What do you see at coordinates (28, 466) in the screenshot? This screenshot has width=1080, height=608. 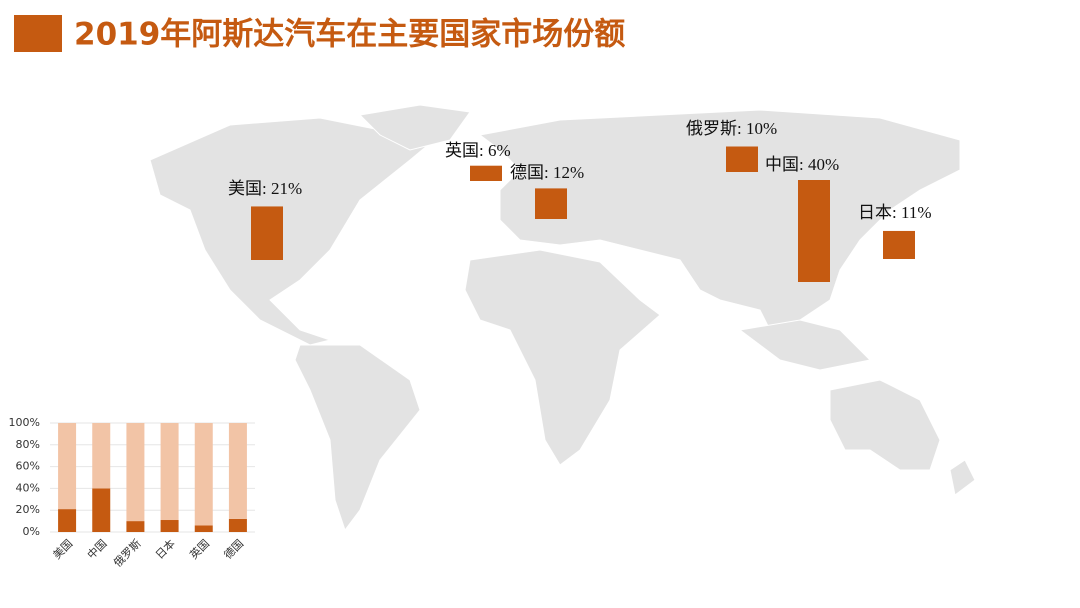 I see `y-tick-label: 60%` at bounding box center [28, 466].